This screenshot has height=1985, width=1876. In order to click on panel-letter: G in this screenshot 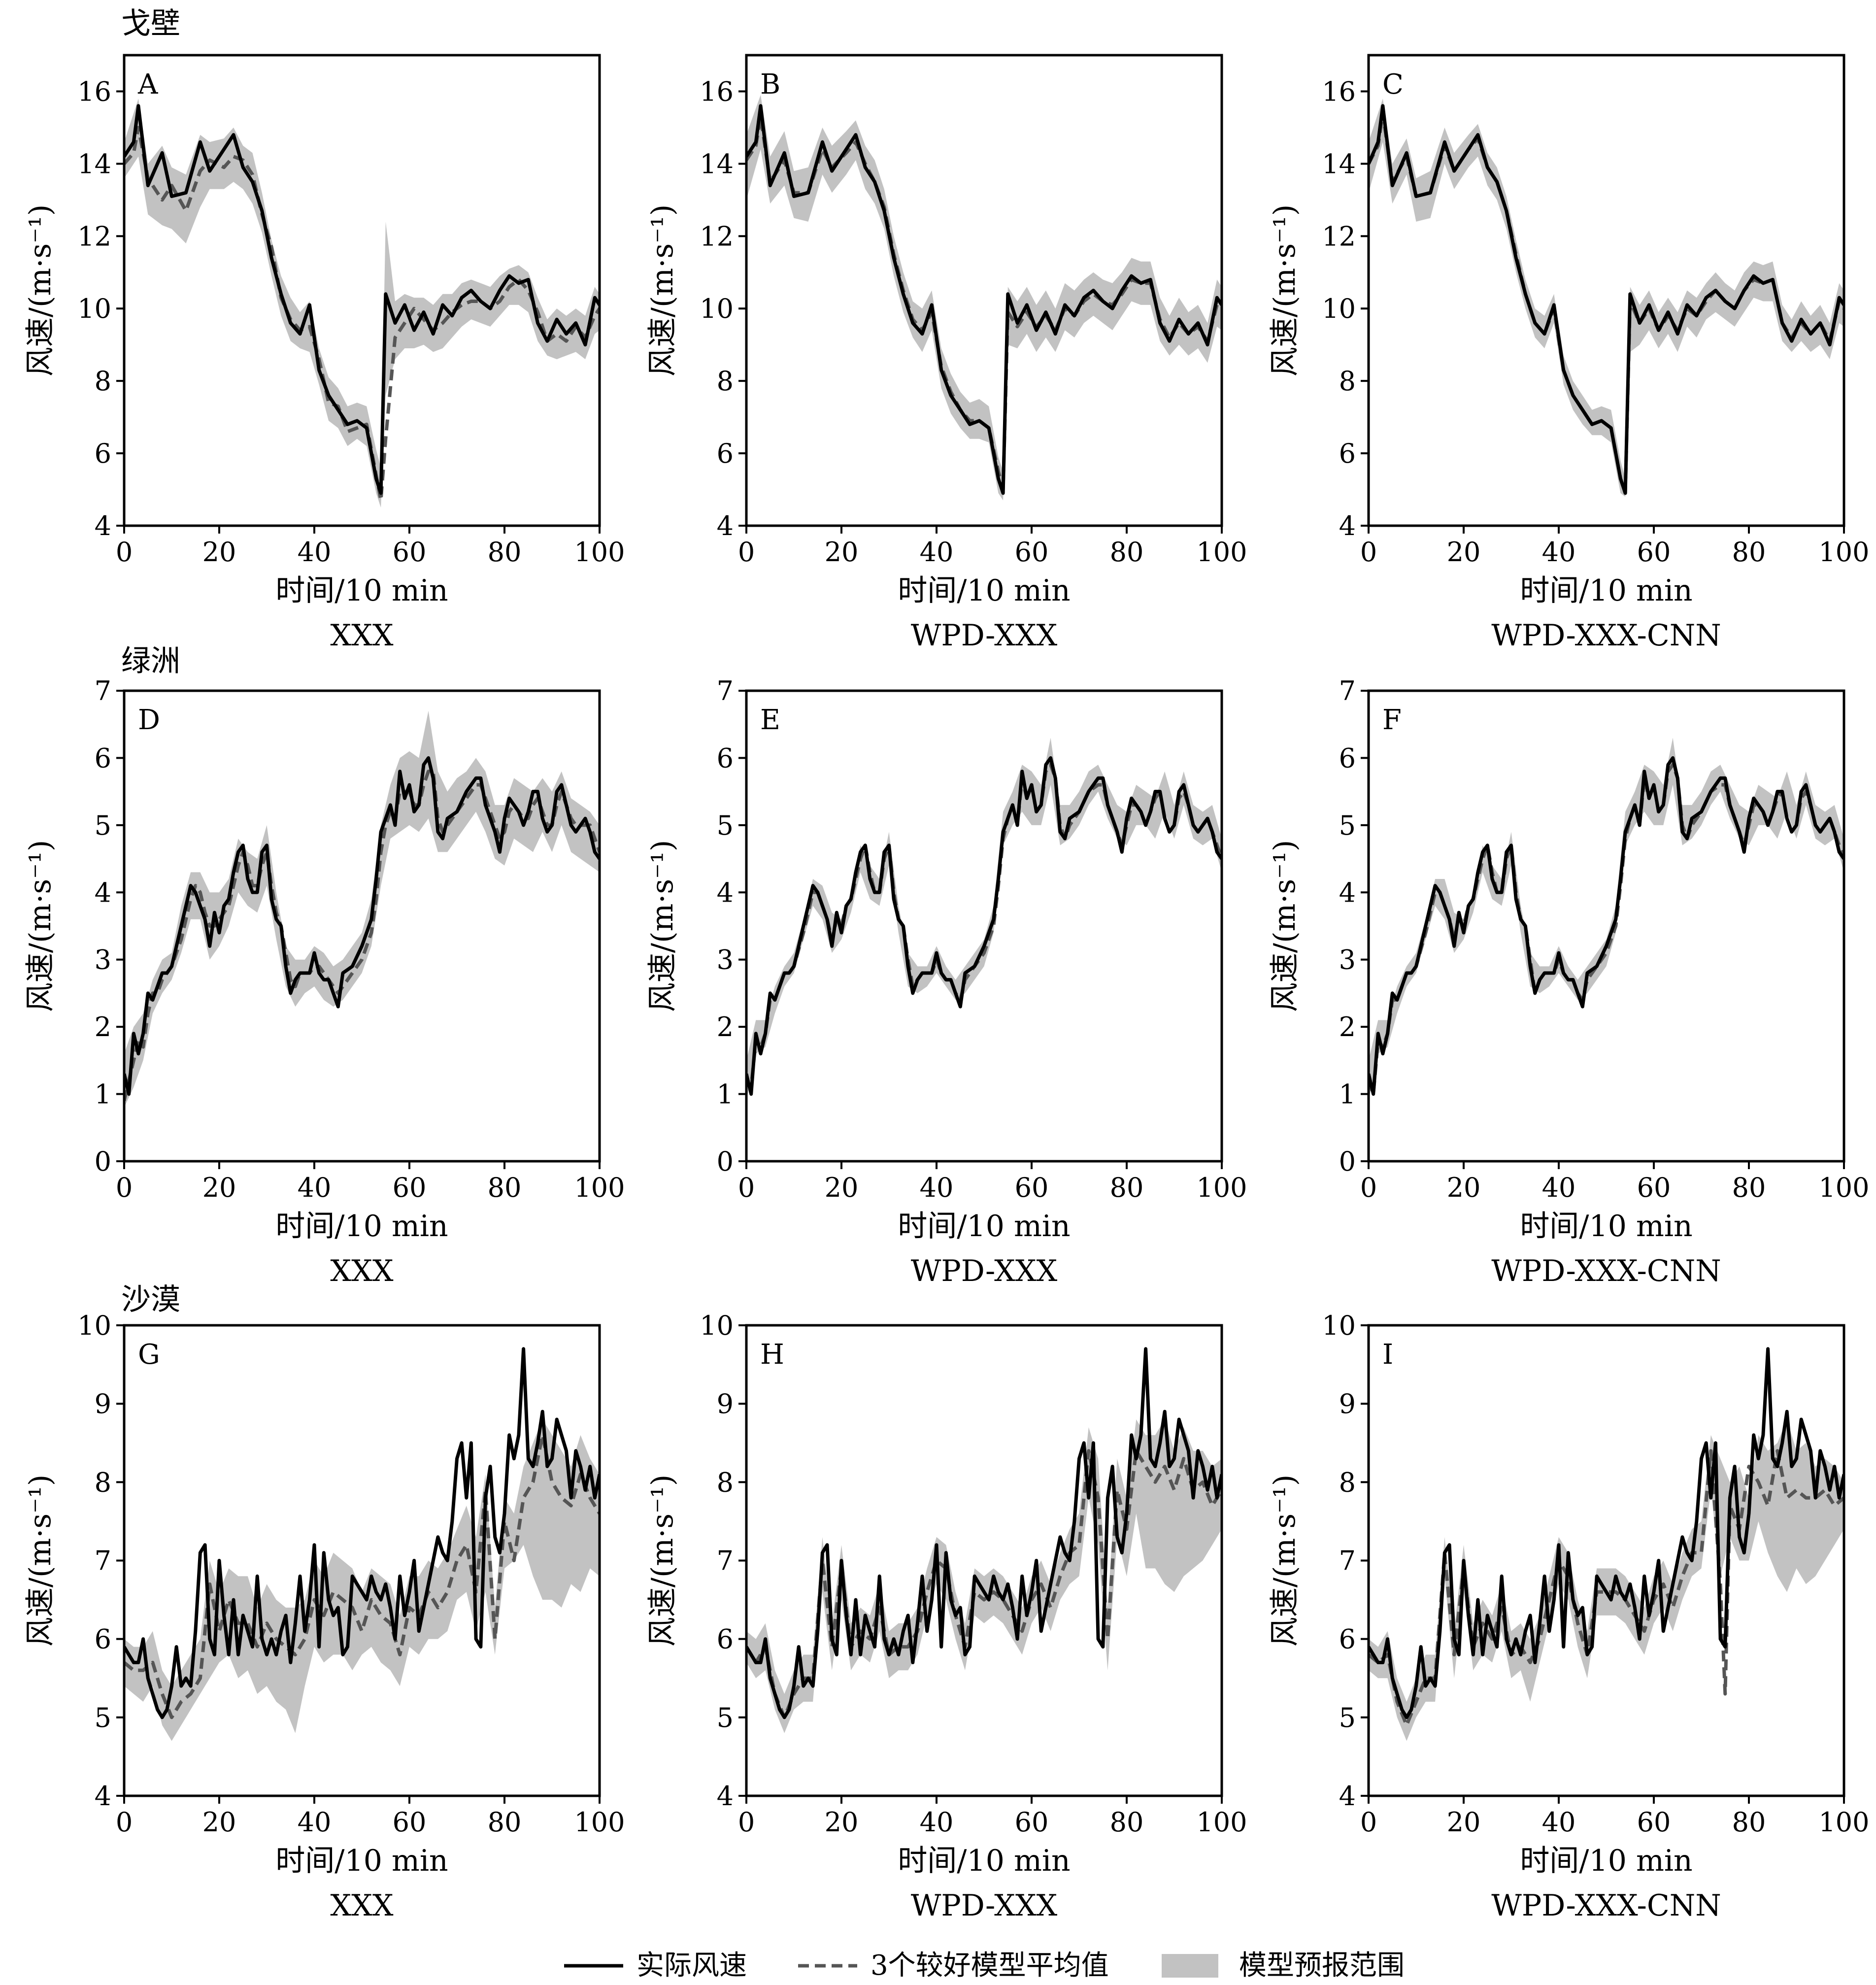, I will do `click(149, 1355)`.